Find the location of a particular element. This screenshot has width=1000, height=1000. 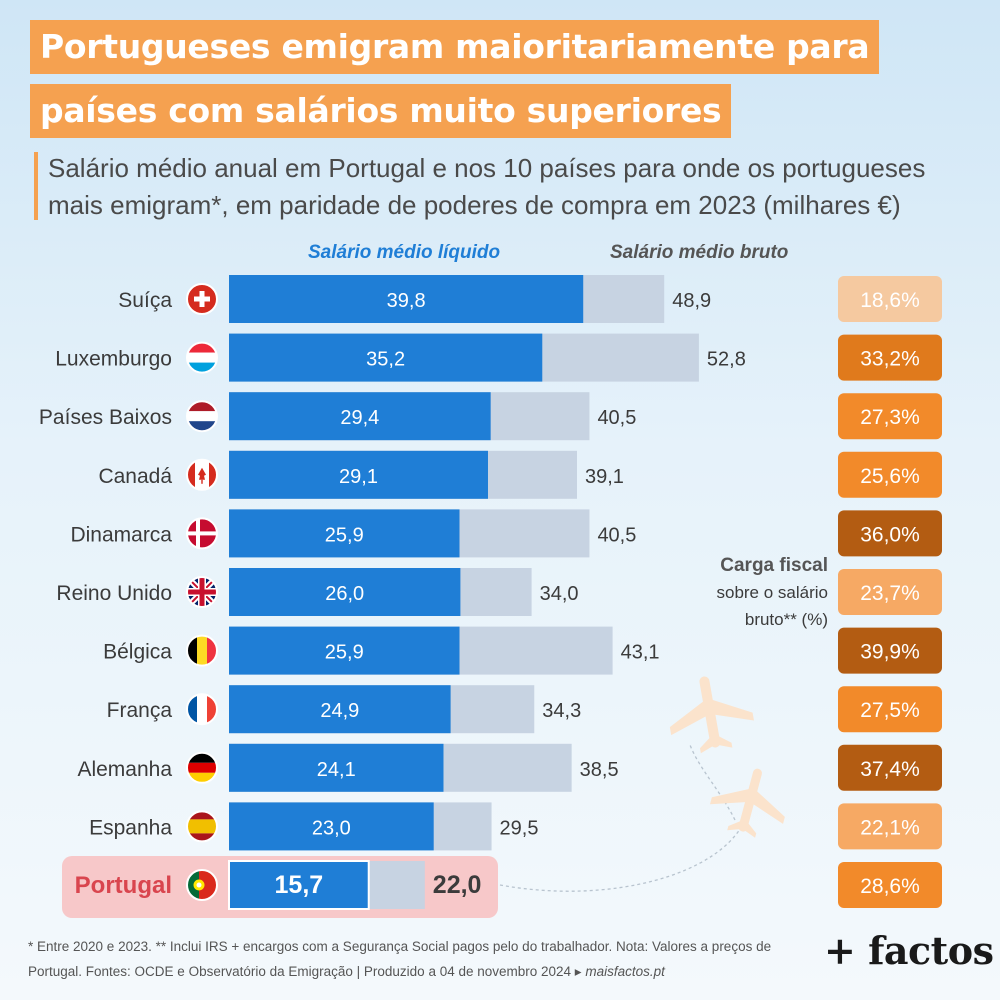

net-salary-label: 29,1 is located at coordinates (358, 477).